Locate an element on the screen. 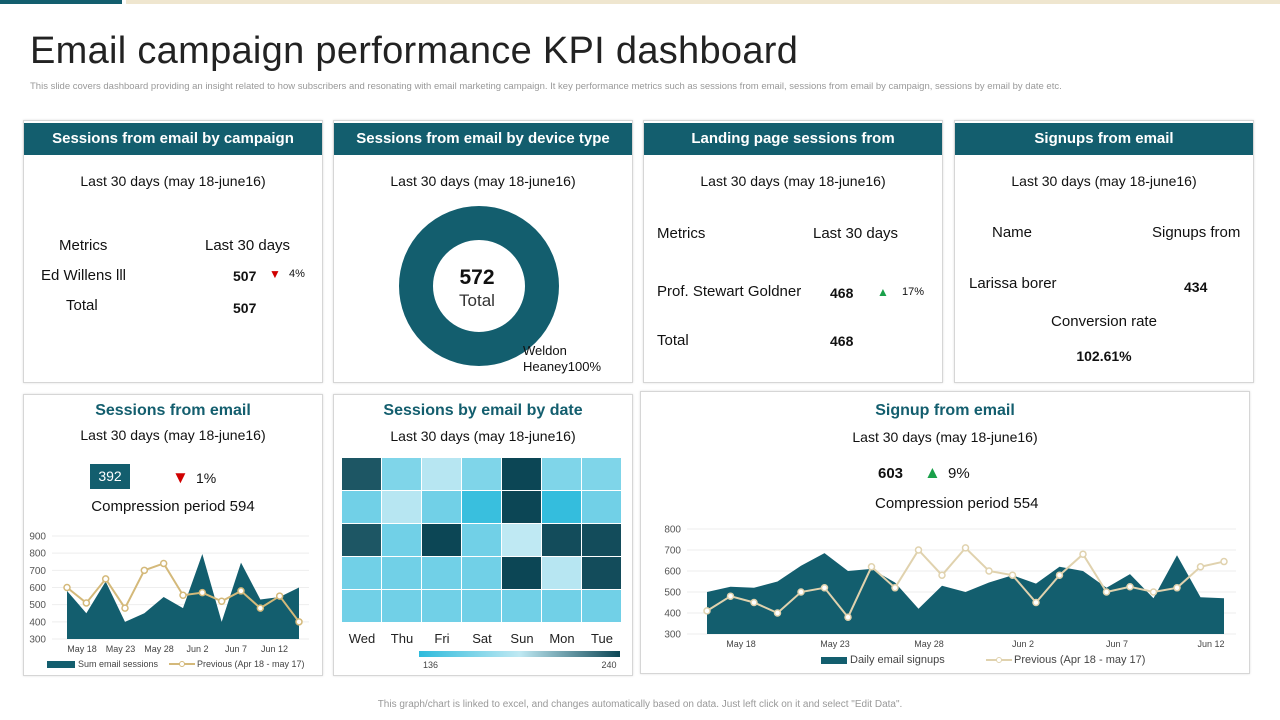 The width and height of the screenshot is (1280, 720). column-header: Last 30 days is located at coordinates (248, 245).